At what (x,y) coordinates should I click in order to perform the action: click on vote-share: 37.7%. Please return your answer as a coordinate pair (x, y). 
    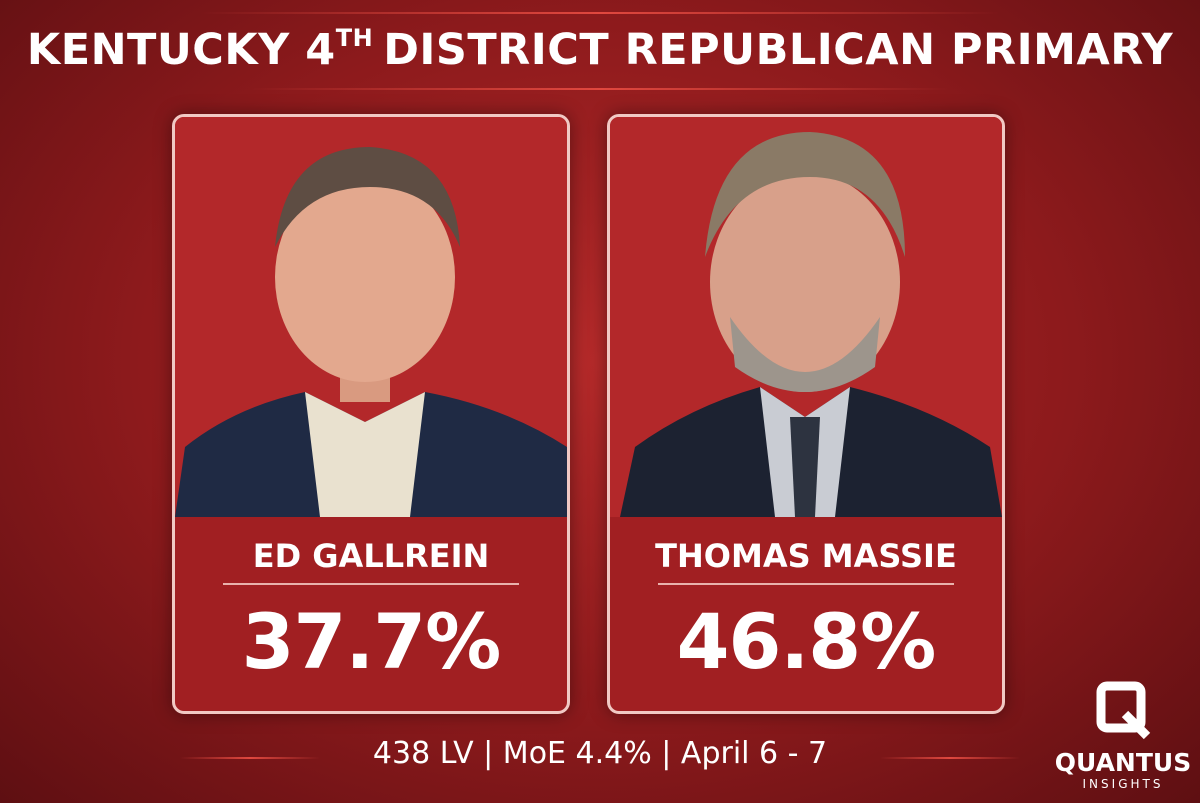
    Looking at the image, I should click on (371, 641).